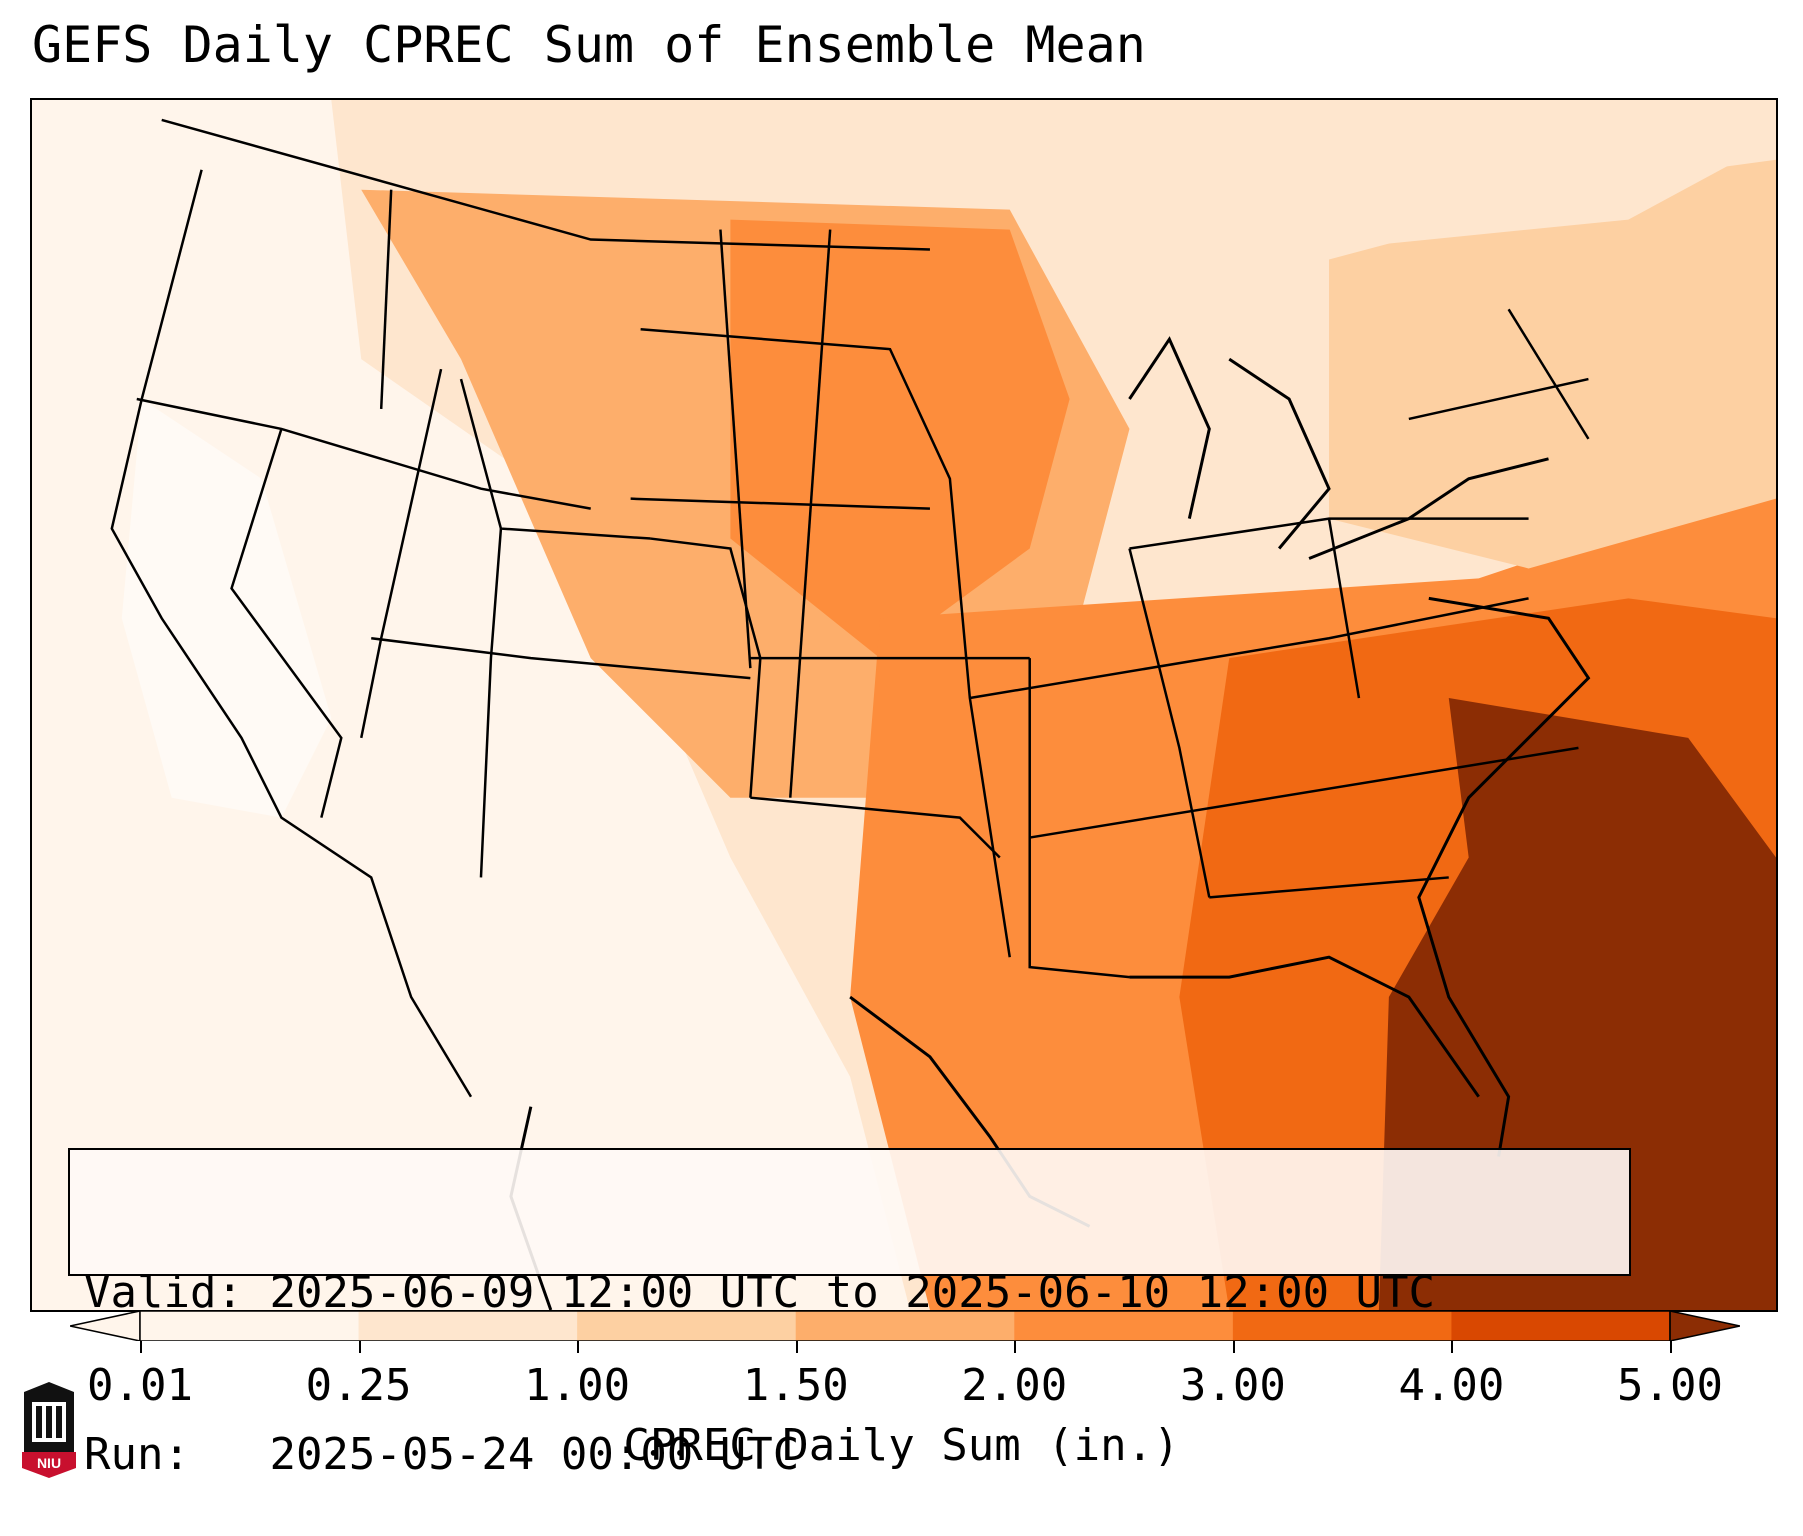 This screenshot has width=1803, height=1536. Describe the element at coordinates (140, 1385) in the screenshot. I see `colorbar-tick-label: 0.01` at that location.